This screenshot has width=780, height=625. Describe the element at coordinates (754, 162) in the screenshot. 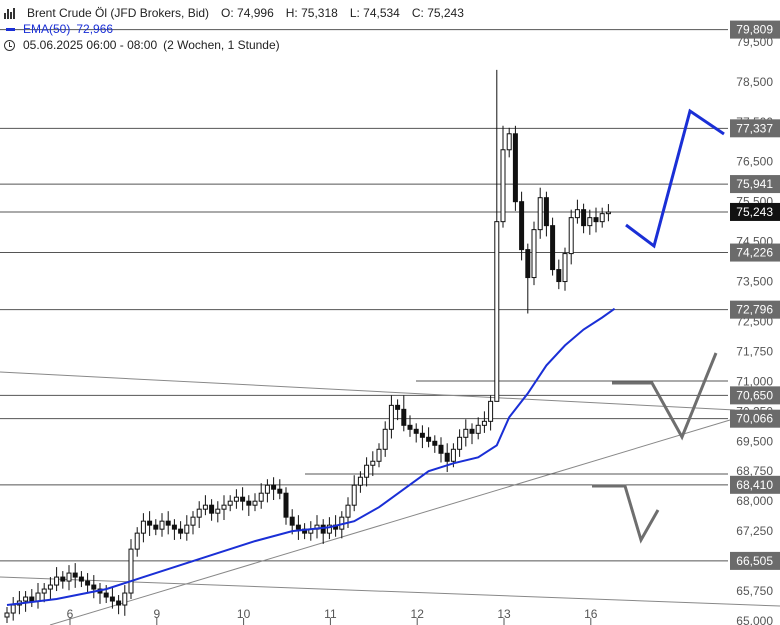

I see `y-axis-tick-label: 76,500` at that location.